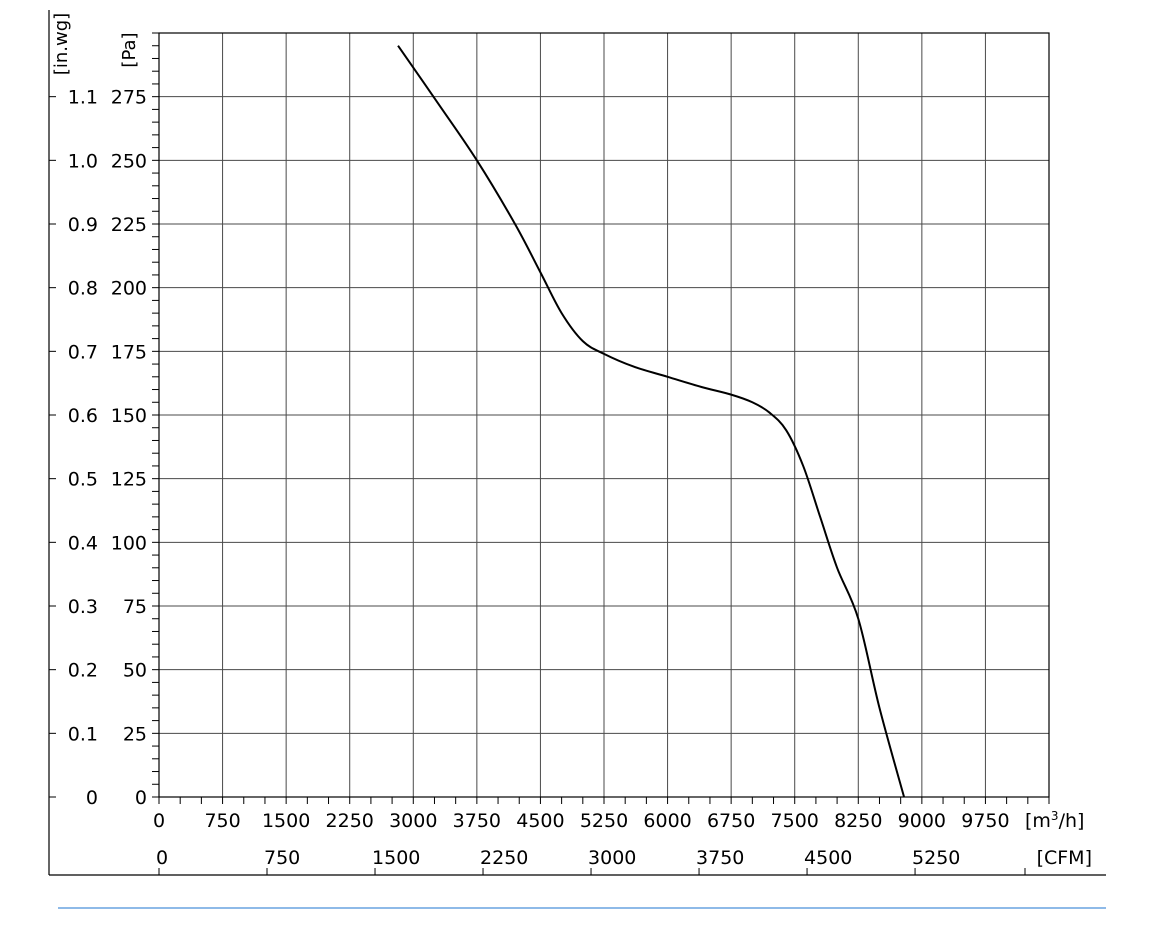  Describe the element at coordinates (985, 821) in the screenshot. I see `x-tick-label: 9750` at that location.